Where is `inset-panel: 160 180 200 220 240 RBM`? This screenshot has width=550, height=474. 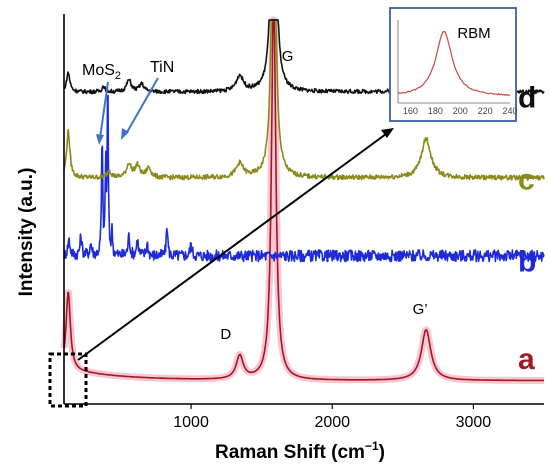 inset-panel: 160 180 200 220 240 RBM is located at coordinates (453, 64).